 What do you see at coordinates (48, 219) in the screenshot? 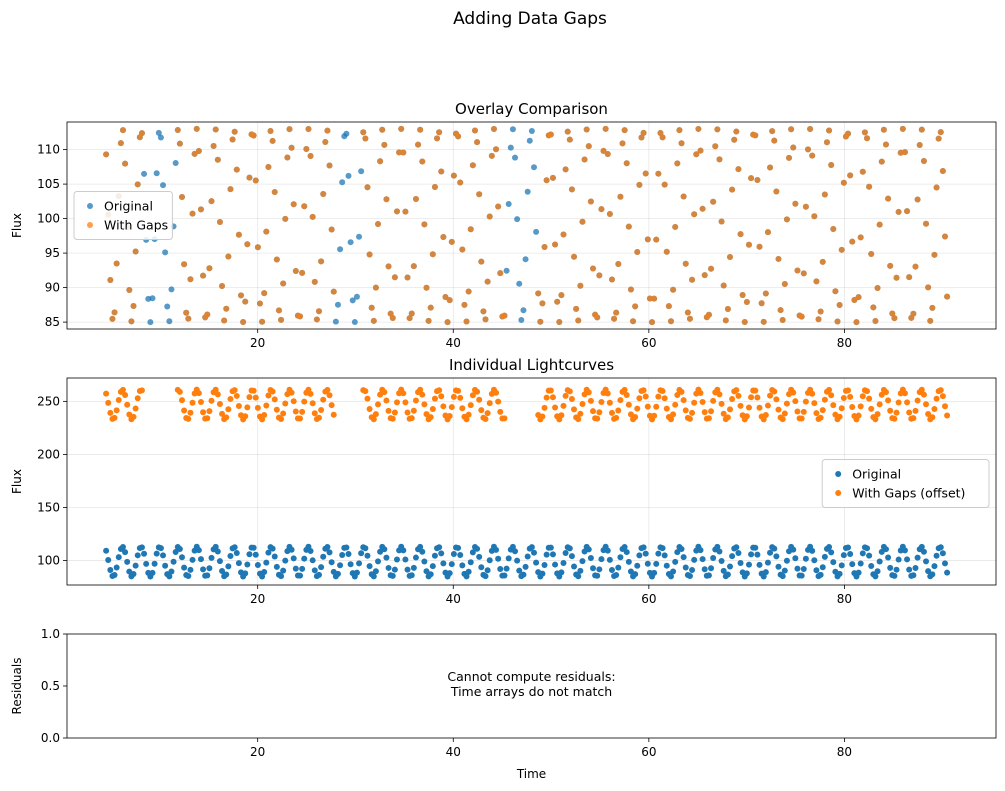
I see `overlay-y-tick-label: 100` at bounding box center [48, 219].